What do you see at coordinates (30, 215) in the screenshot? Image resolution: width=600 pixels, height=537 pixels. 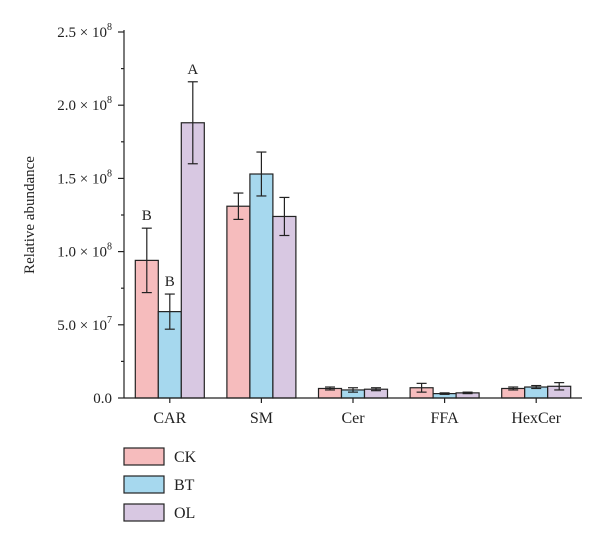 I see `y-axis-title: Relative abundance` at bounding box center [30, 215].